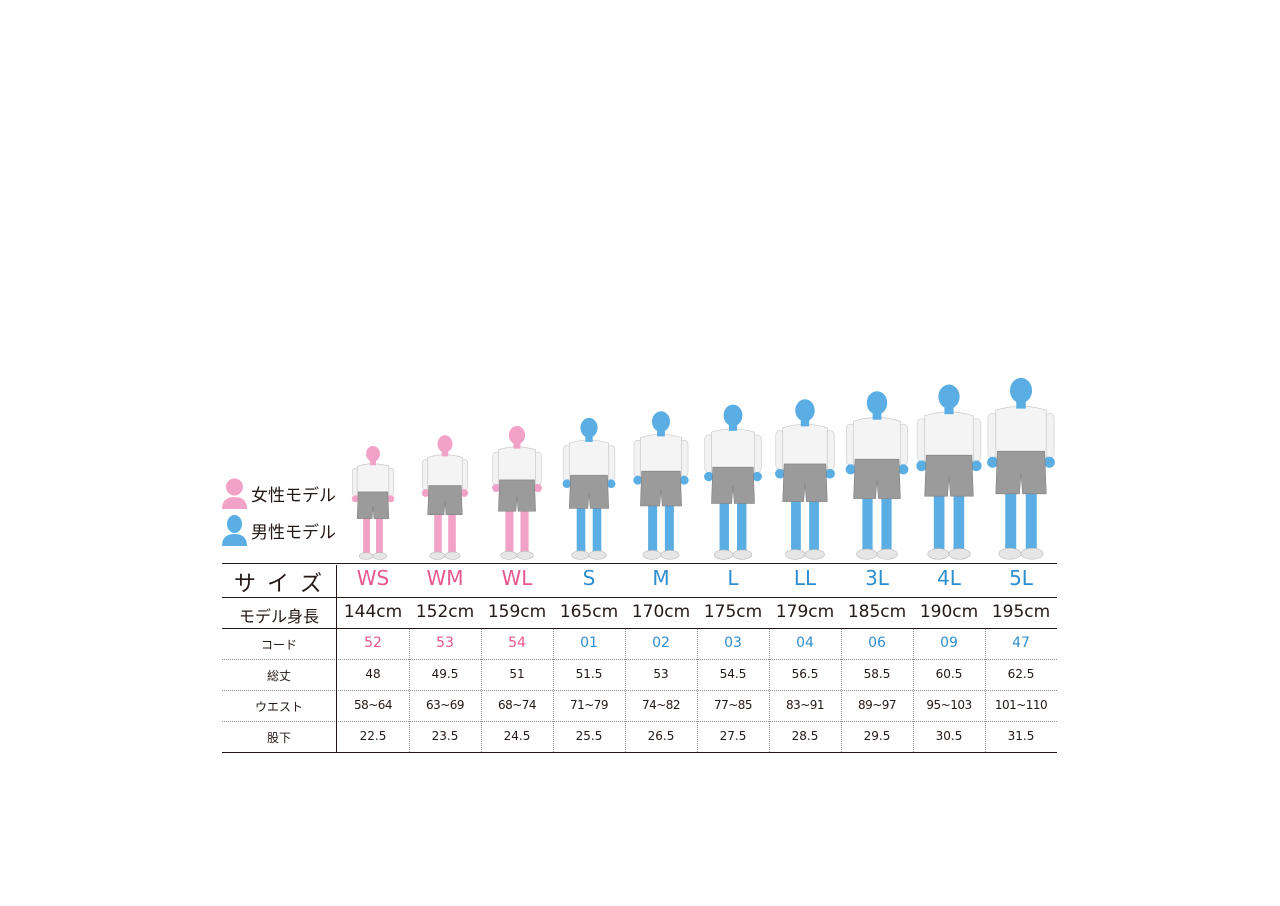  What do you see at coordinates (661, 643) in the screenshot?
I see `code-cell: 02` at bounding box center [661, 643].